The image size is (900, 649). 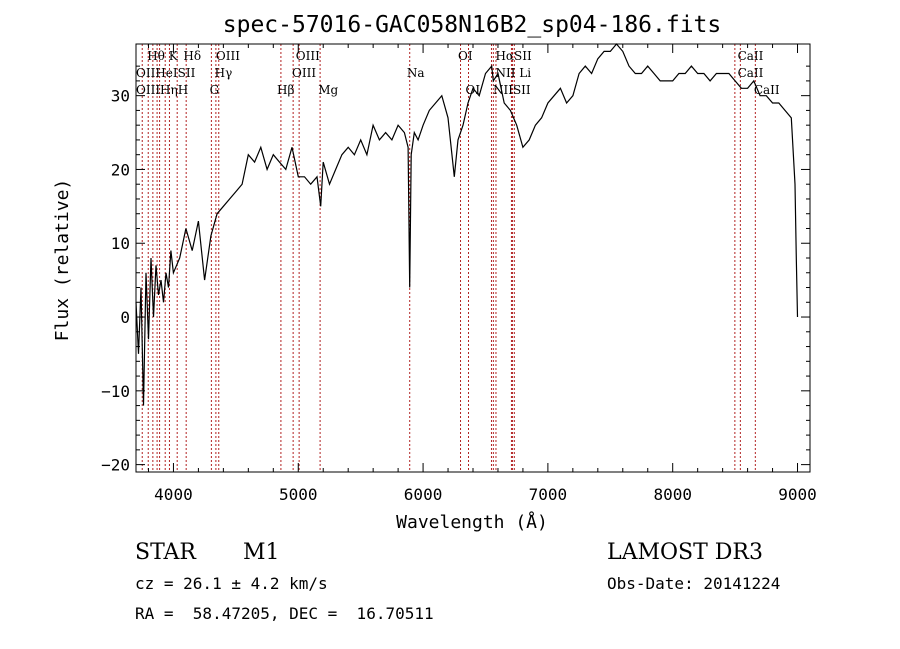 I want to click on y-tick-label-10: 10, so click(x=120, y=243).